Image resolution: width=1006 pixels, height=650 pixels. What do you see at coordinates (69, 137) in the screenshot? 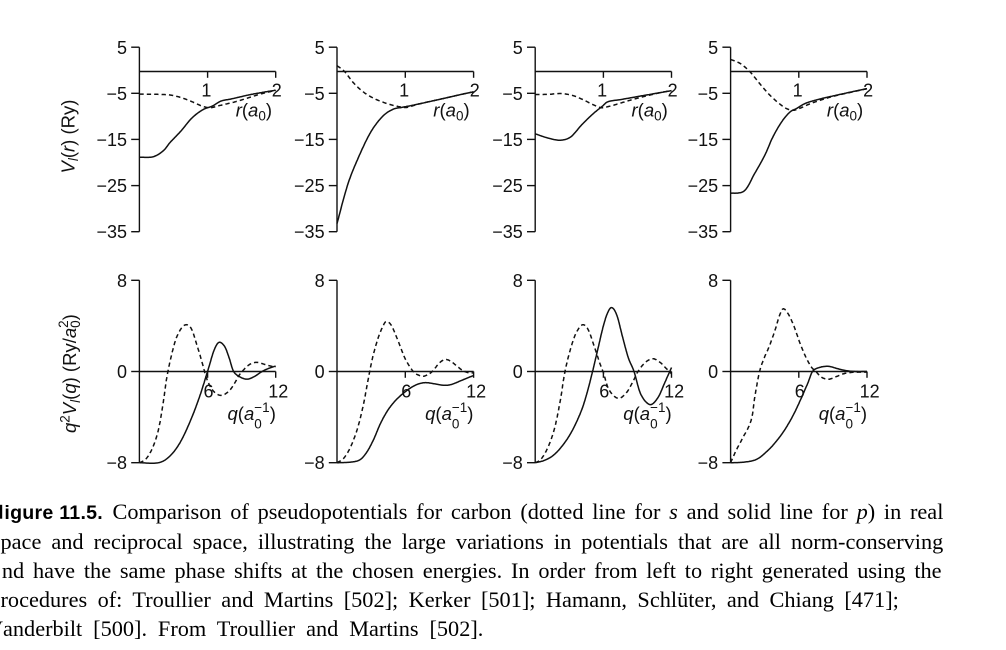
I see `svg-text: Vl(r) (Ry)` at bounding box center [69, 137].